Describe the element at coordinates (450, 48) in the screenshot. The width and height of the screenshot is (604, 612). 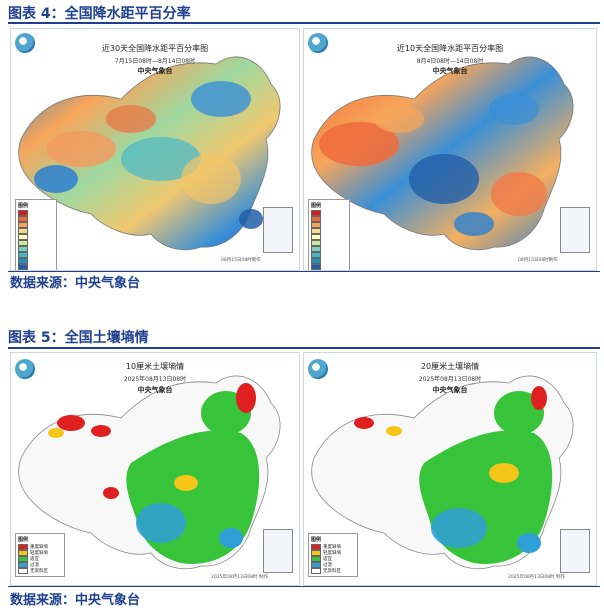
I see `map-title: 近10天全国降水距平百分率图` at that location.